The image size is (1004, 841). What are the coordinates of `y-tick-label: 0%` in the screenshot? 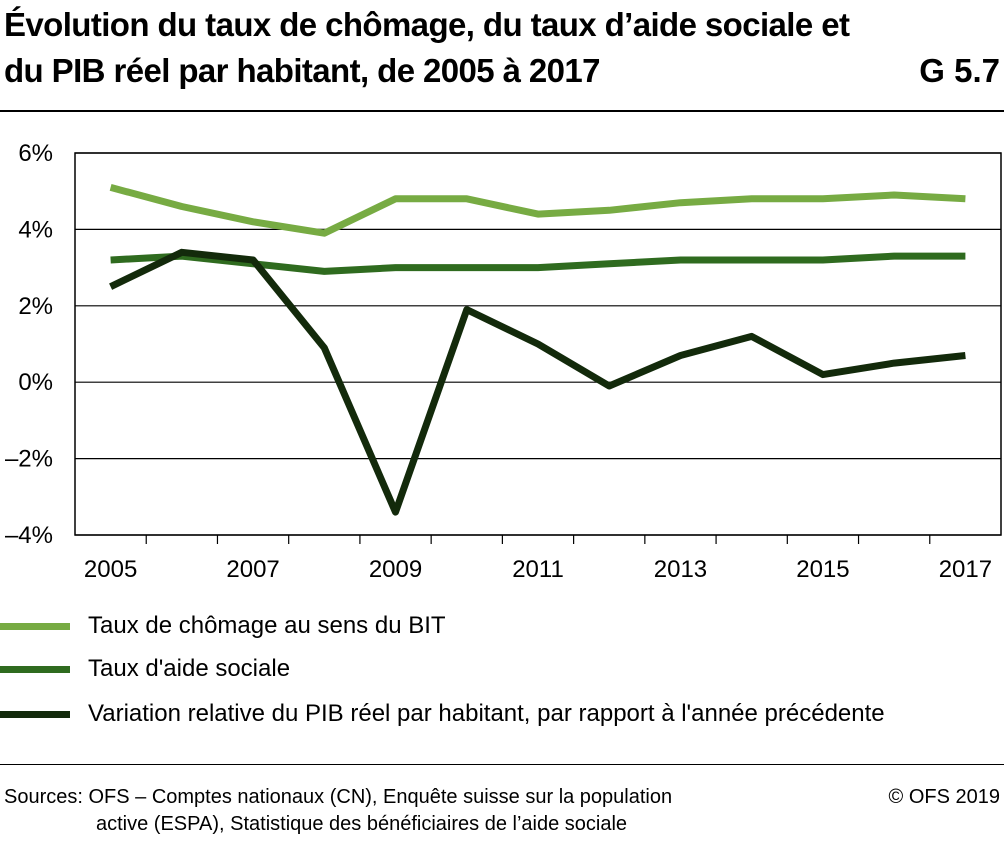 It's located at (35, 382).